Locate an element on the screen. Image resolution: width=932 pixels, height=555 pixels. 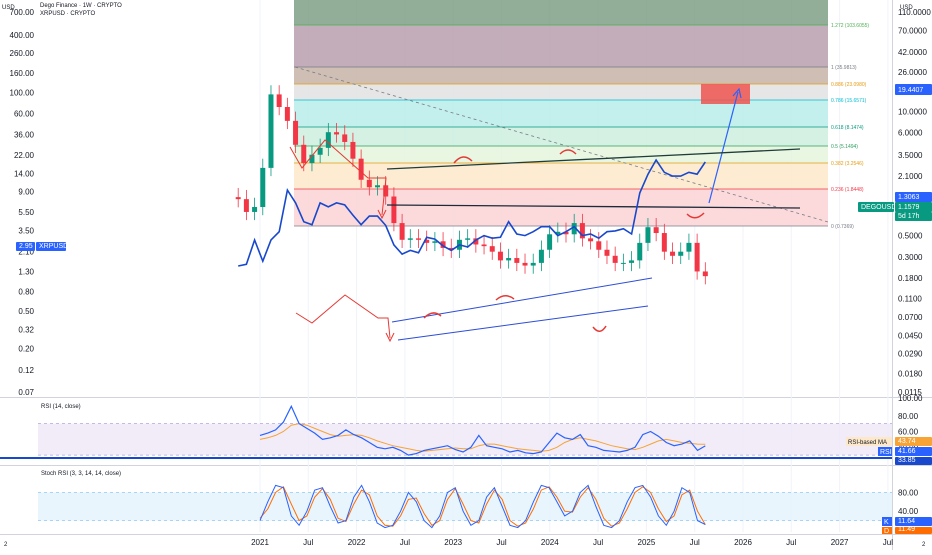
stoch-band is located at coordinates (465, 506).